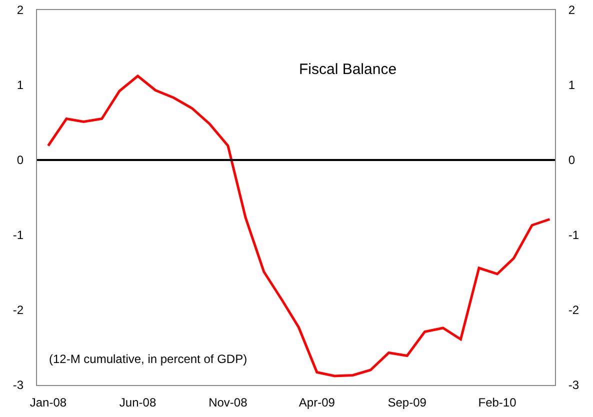 This screenshot has width=593, height=417. What do you see at coordinates (148, 359) in the screenshot?
I see `annotation: (12-M cumulative, in percent of GDP)` at bounding box center [148, 359].